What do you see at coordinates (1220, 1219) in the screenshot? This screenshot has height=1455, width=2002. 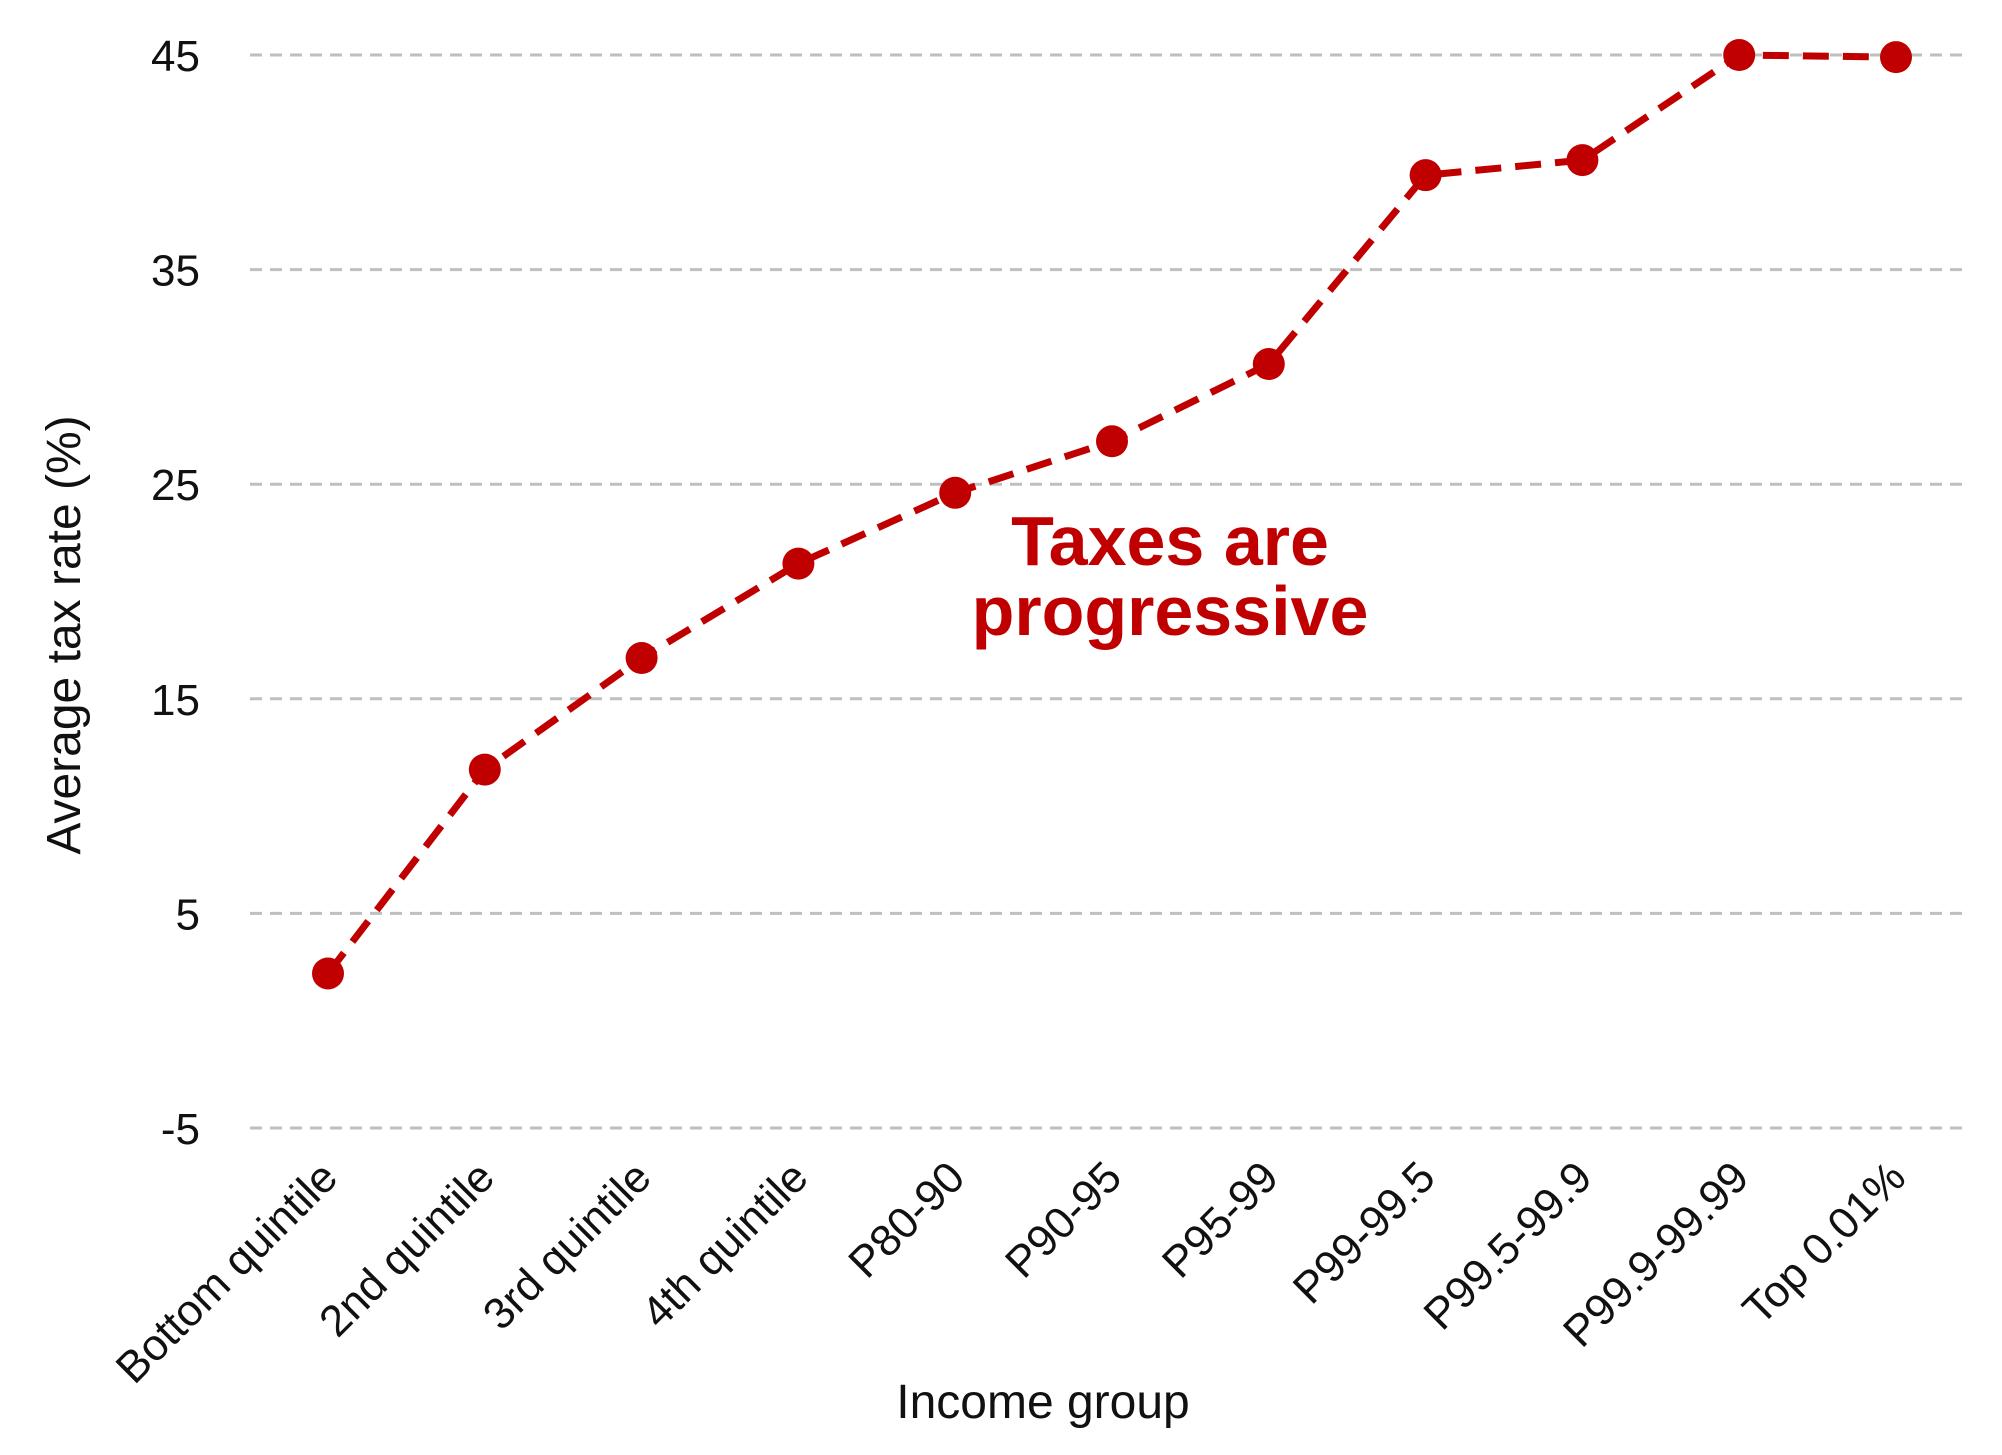 I see `x-tick-label: P95-99` at bounding box center [1220, 1219].